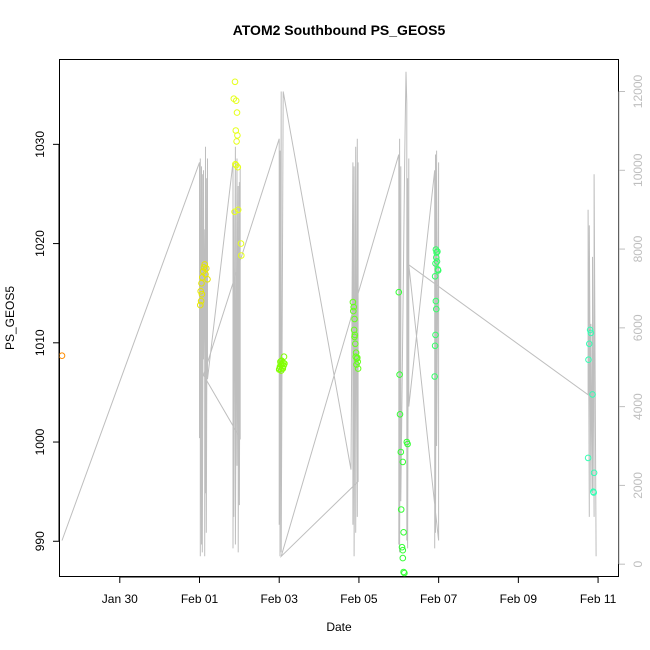 The width and height of the screenshot is (650, 650). I want to click on y2-tick-label: 8000, so click(638, 248).